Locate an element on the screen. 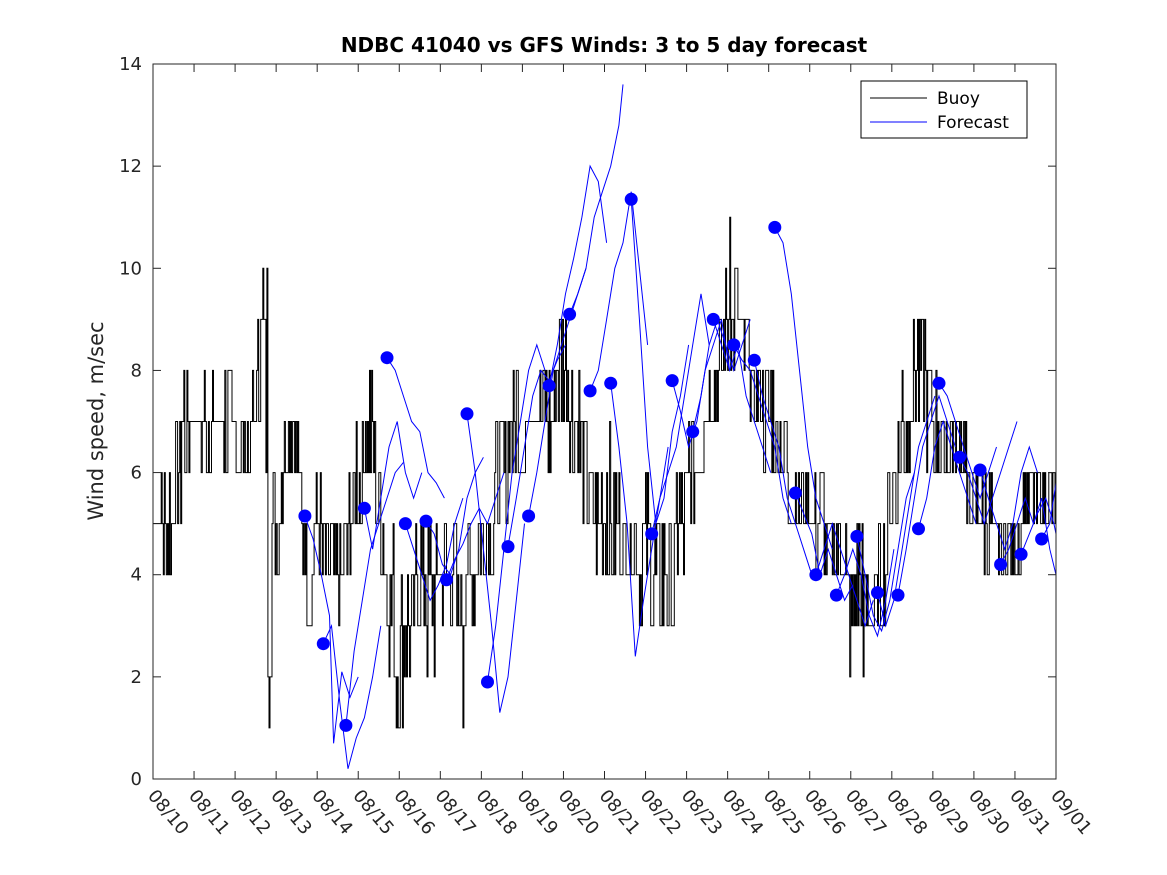 This screenshot has height=875, width=1167. legend-buoy-label: Buoy is located at coordinates (958, 99).